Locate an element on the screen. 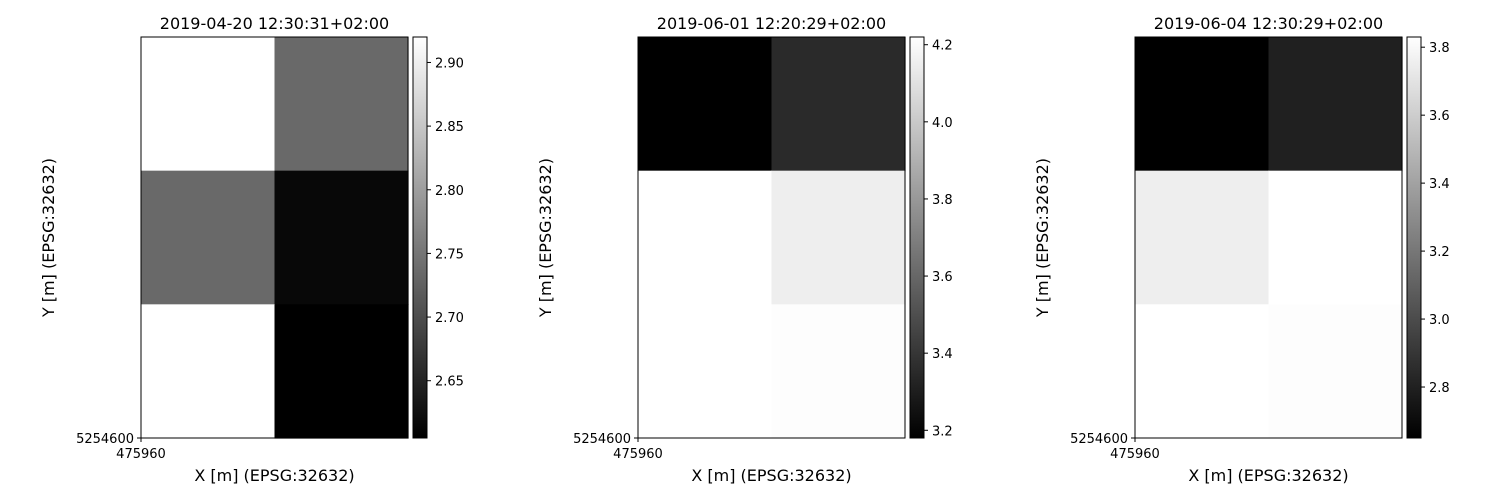 Image resolution: width=1500 pixels, height=500 pixels. chart-title: 2019-06-04 12:30:29+02:00 is located at coordinates (1268, 23).